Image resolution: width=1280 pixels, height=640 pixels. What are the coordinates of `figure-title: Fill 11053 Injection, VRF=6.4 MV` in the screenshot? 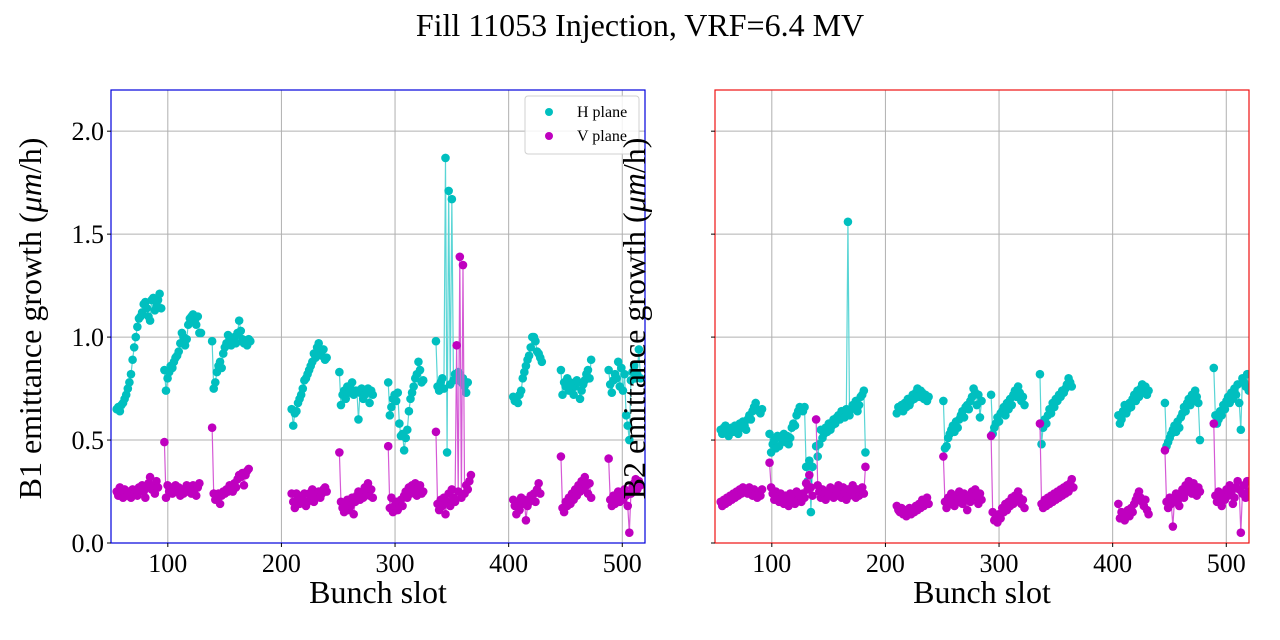 It's located at (640, 25).